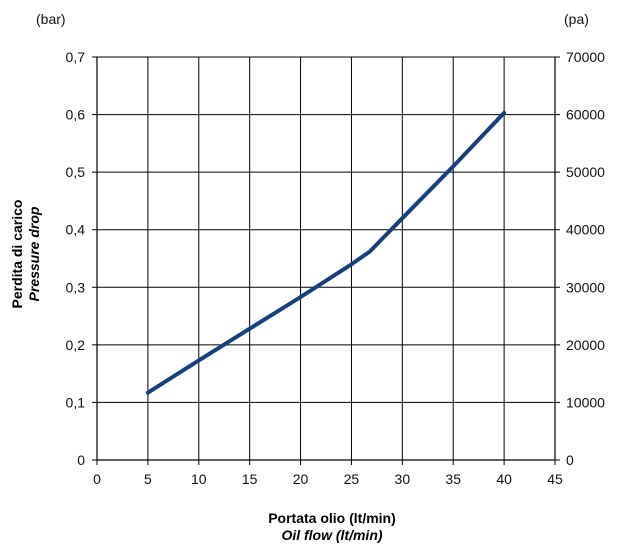  Describe the element at coordinates (76, 287) in the screenshot. I see `left-y-tick-label: 0,3` at that location.